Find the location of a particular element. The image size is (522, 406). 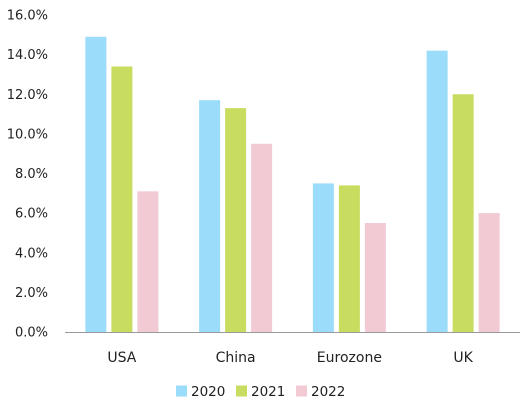

y-axis-ticks: 0.0% 2.0% 4.0% 6.0% 8.0% 10.0% 12.0% 14.0% 16.0% is located at coordinates (27, 175).